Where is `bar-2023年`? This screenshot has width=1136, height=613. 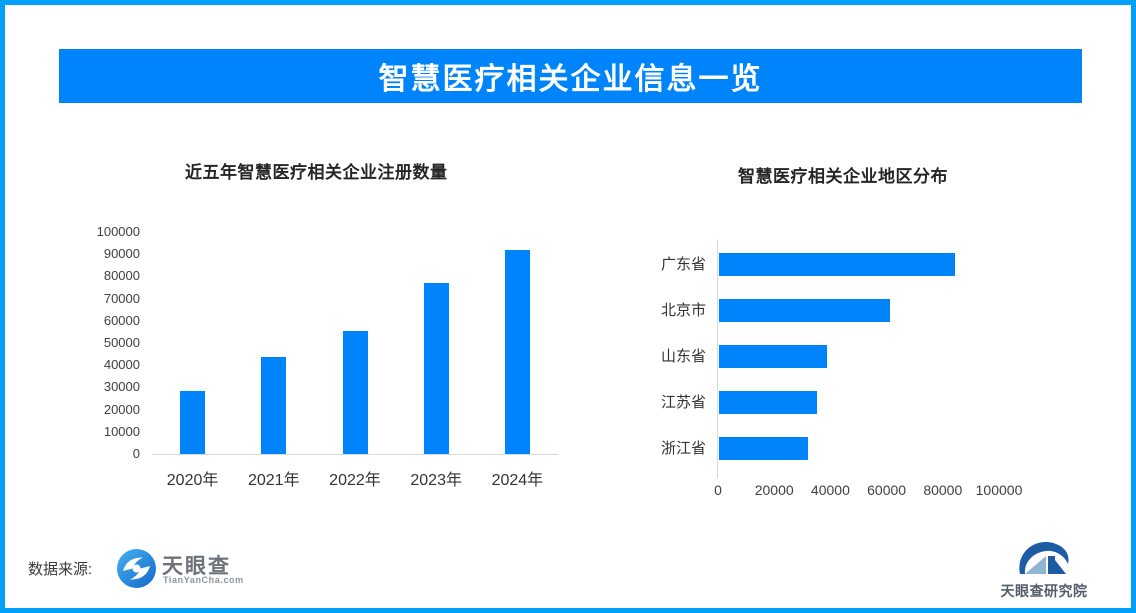 bar-2023年 is located at coordinates (436, 368).